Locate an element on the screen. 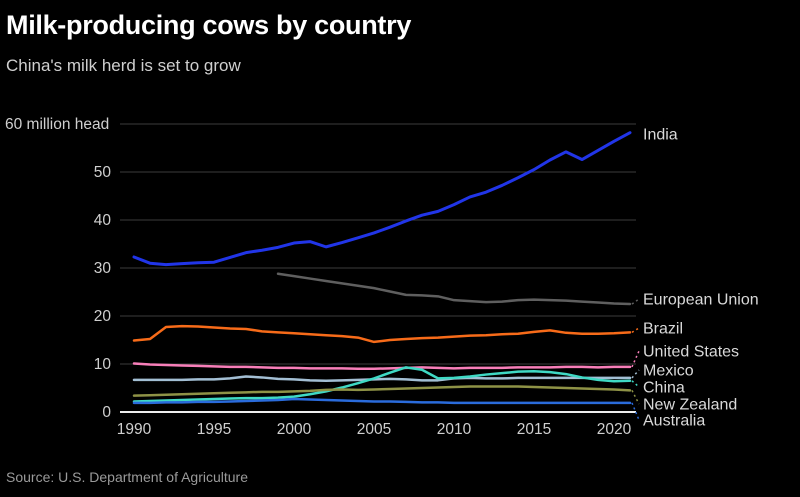 The image size is (800, 497). y-tick-label-0: 0 is located at coordinates (106, 412).